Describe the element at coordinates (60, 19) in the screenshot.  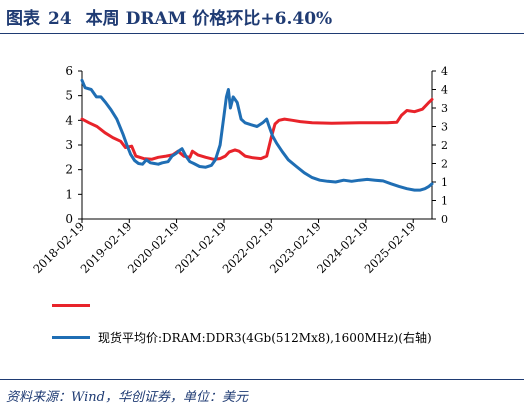
I see `figure-number: 24` at that location.